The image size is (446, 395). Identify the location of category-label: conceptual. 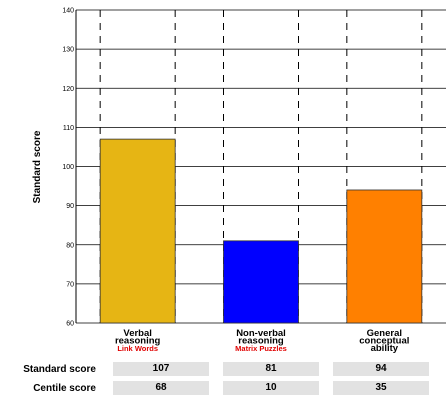
(384, 341).